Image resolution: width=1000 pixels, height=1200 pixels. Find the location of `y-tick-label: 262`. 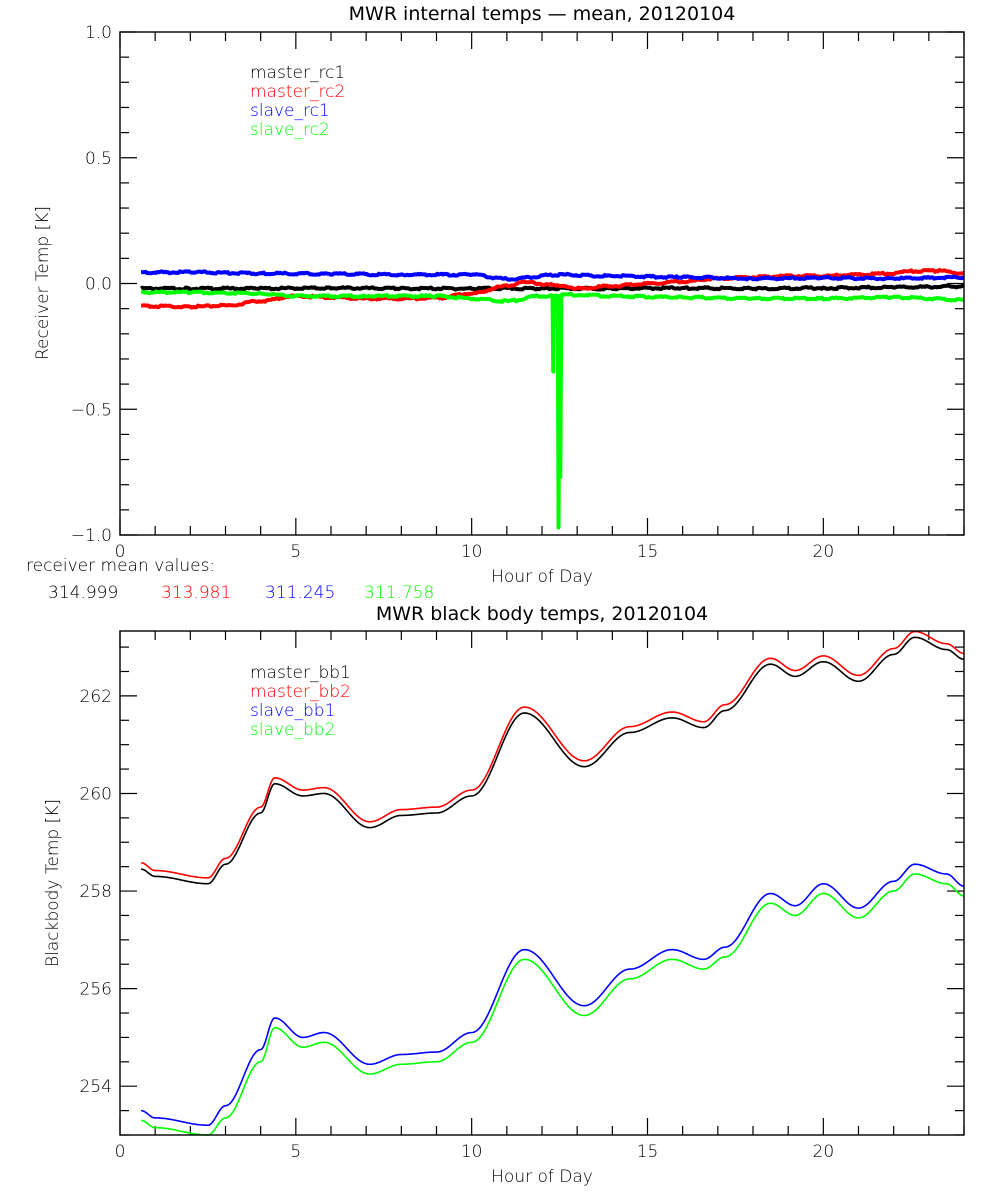

y-tick-label: 262 is located at coordinates (96, 697).